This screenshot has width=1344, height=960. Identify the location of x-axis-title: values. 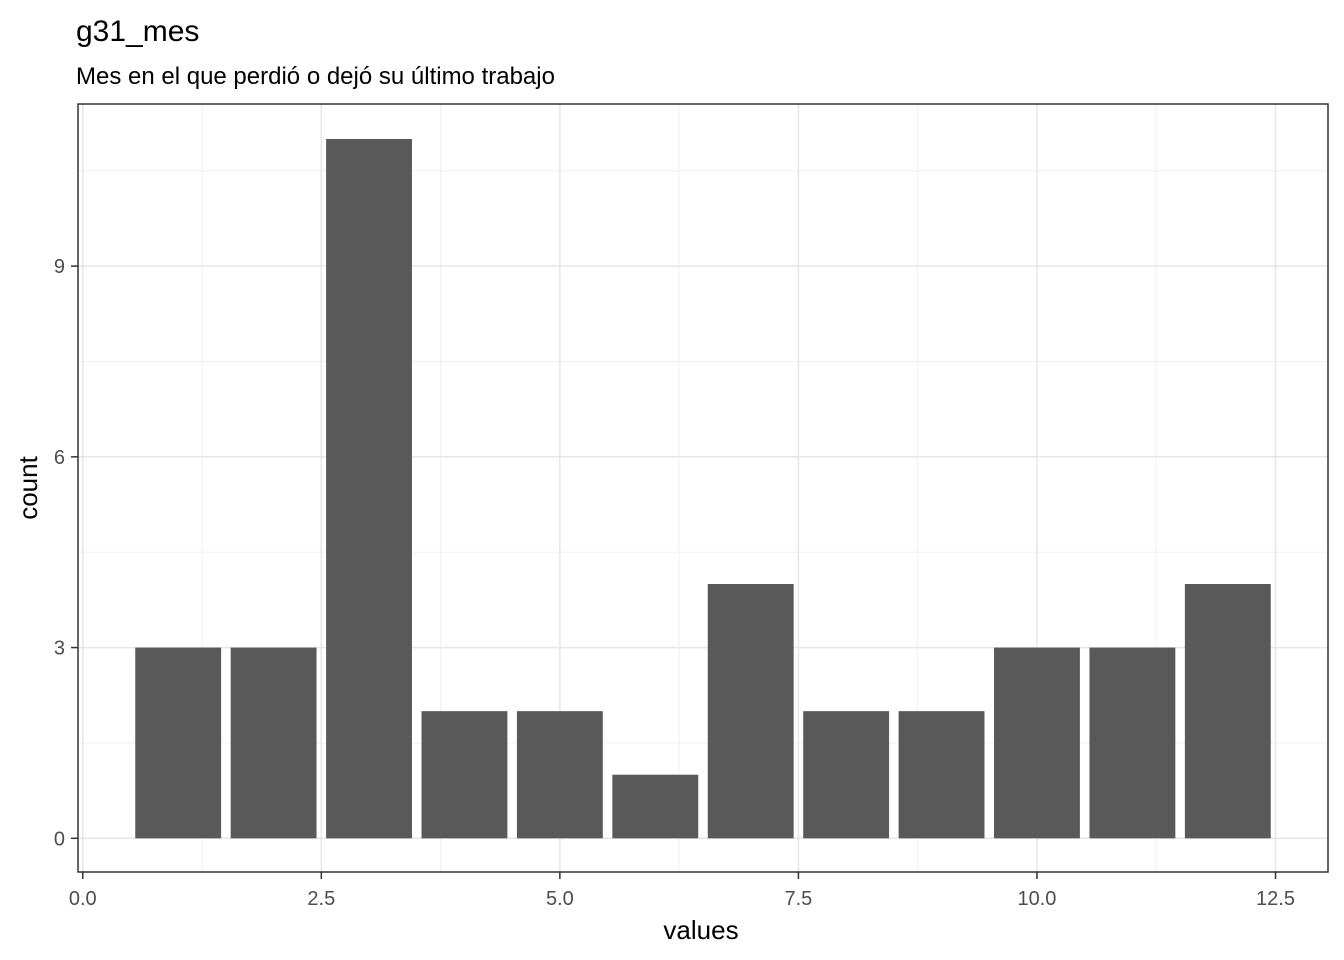
(700, 930).